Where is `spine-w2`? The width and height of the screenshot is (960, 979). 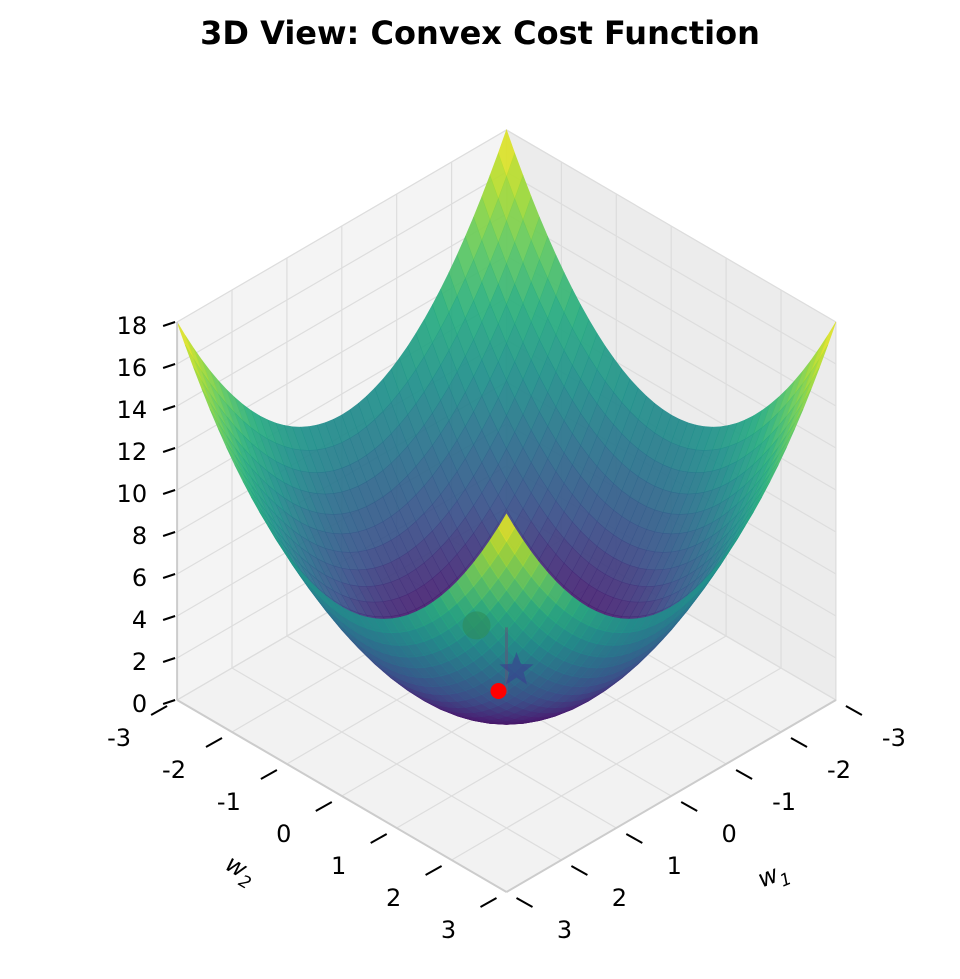
spine-w2 is located at coordinates (342, 796).